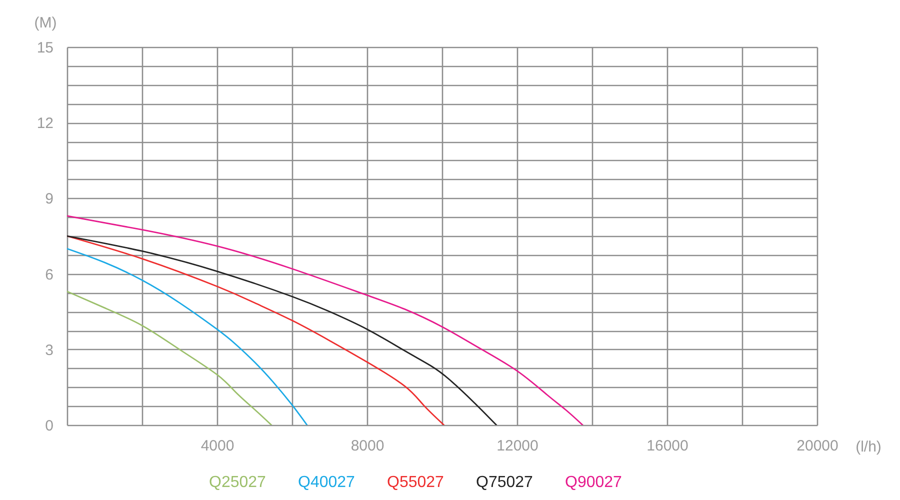 The width and height of the screenshot is (900, 500). Describe the element at coordinates (593, 482) in the screenshot. I see `text: Q90027` at that location.